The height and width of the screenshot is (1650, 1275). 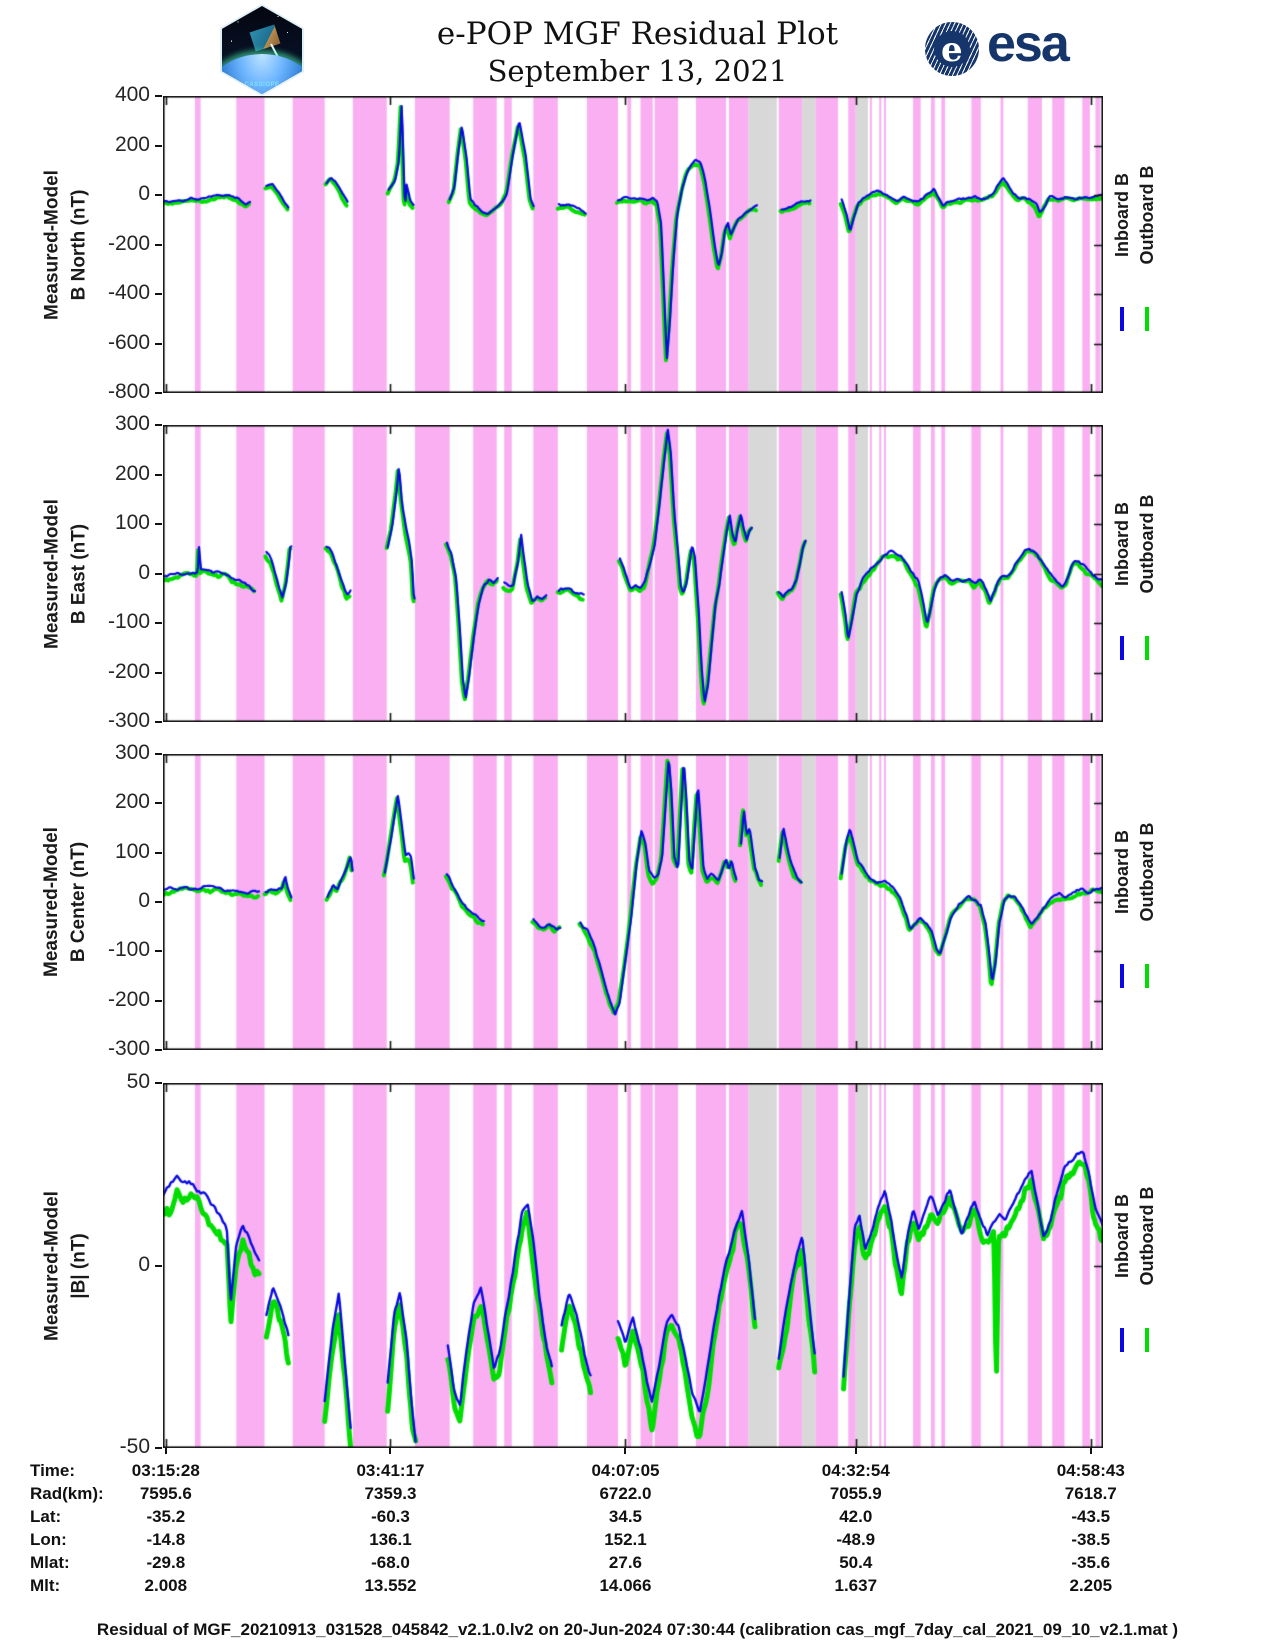 I want to click on info-value: 7055.9, so click(x=855, y=1493).